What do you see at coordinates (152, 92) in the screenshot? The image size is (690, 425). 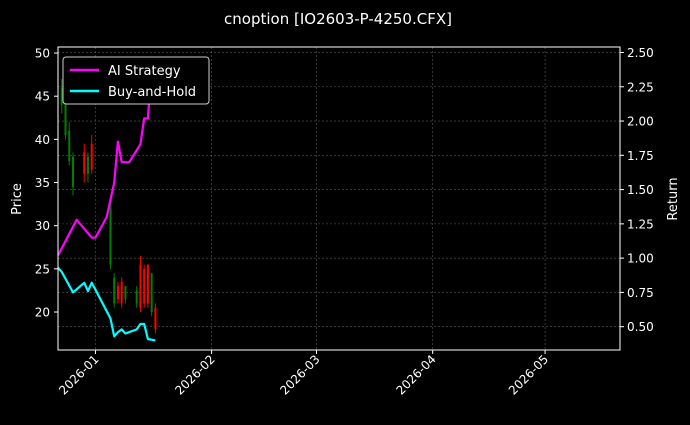 I see `legend-label-buy-and-hold: Buy-and-Hold` at bounding box center [152, 92].